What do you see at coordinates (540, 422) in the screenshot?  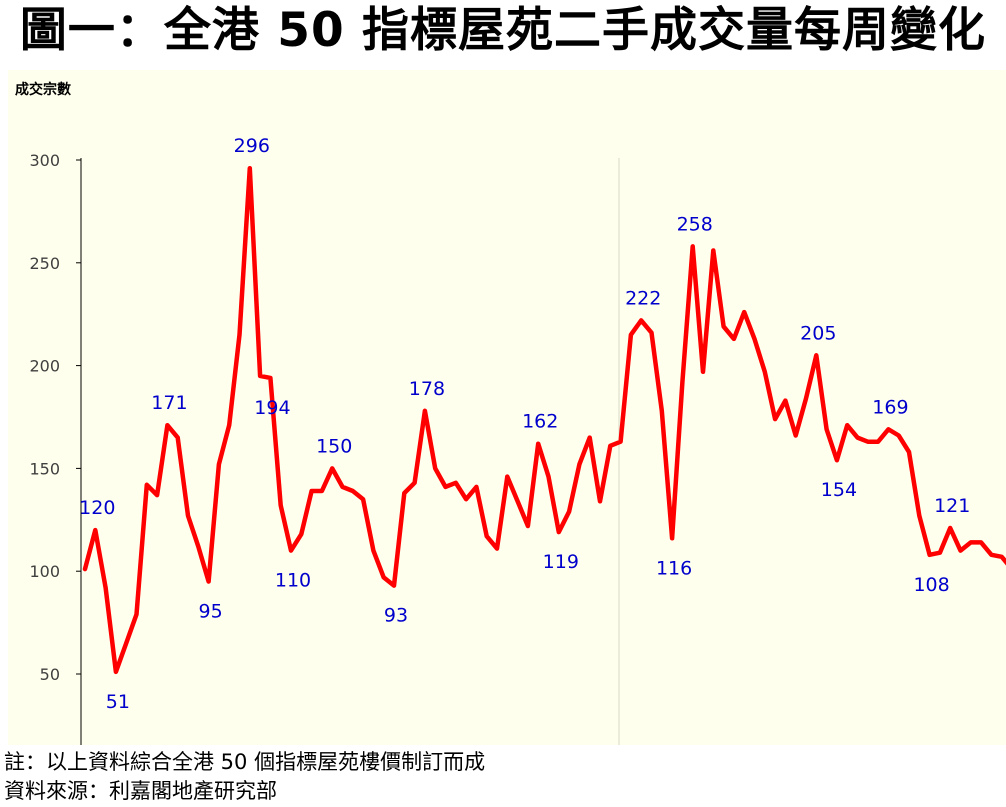 I see `data-label-10: 162` at bounding box center [540, 422].